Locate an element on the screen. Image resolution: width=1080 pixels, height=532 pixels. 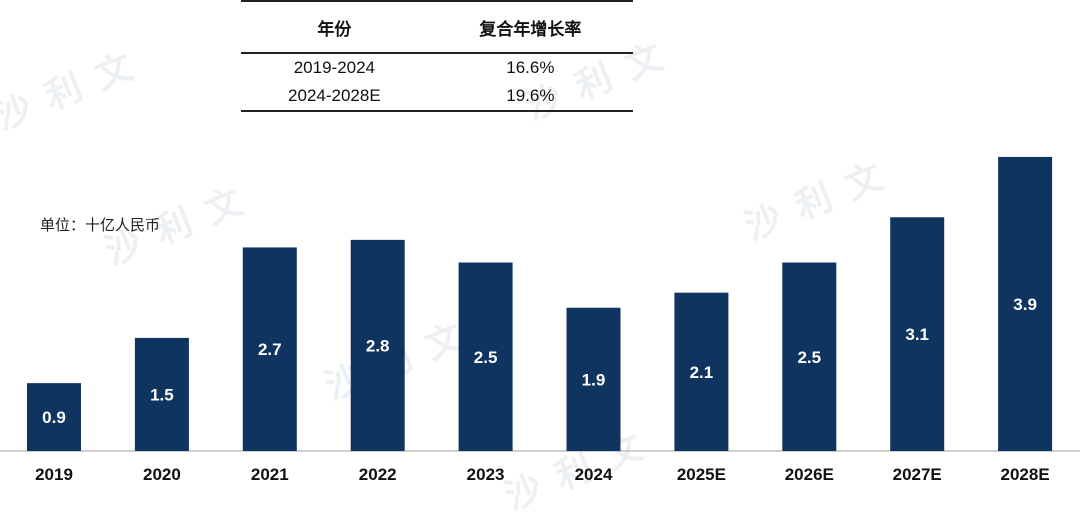
category-label: 2028E is located at coordinates (1025, 474).